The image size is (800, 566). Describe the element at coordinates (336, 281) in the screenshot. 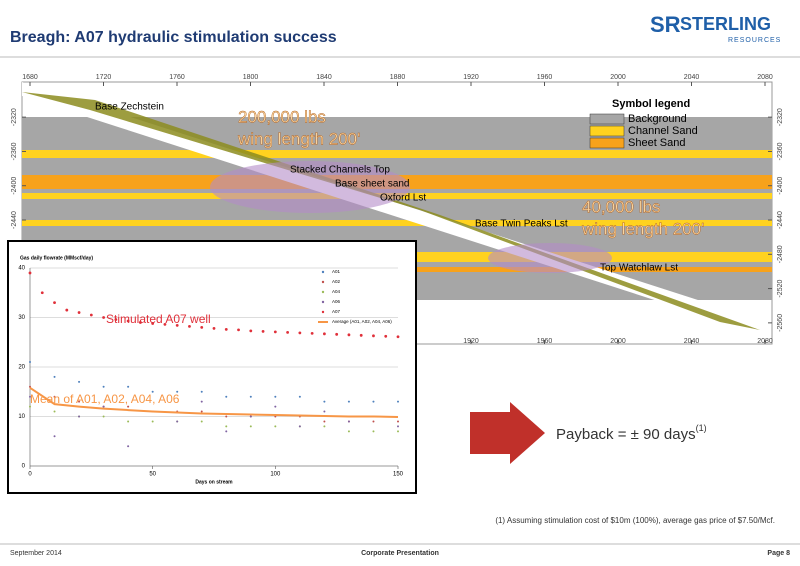

I see `legend-label: A02` at that location.